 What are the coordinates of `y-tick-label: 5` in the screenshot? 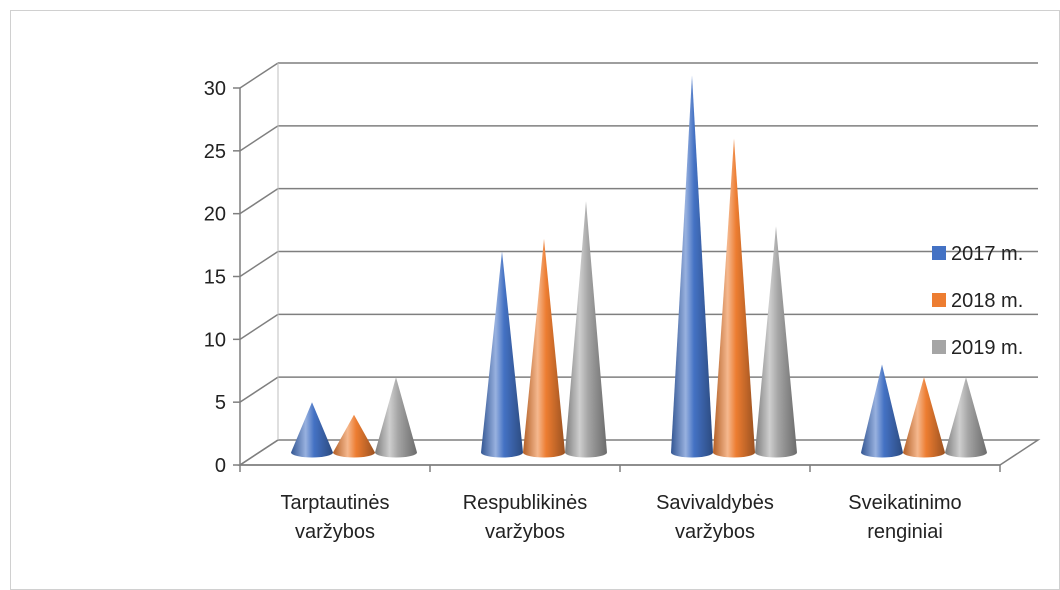 It's located at (220, 403).